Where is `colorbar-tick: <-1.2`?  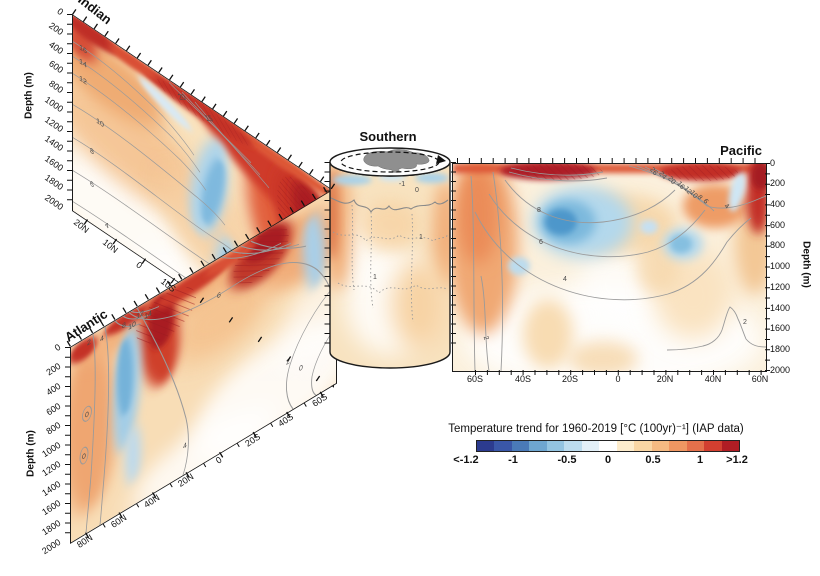
colorbar-tick: <-1.2 is located at coordinates (466, 460).